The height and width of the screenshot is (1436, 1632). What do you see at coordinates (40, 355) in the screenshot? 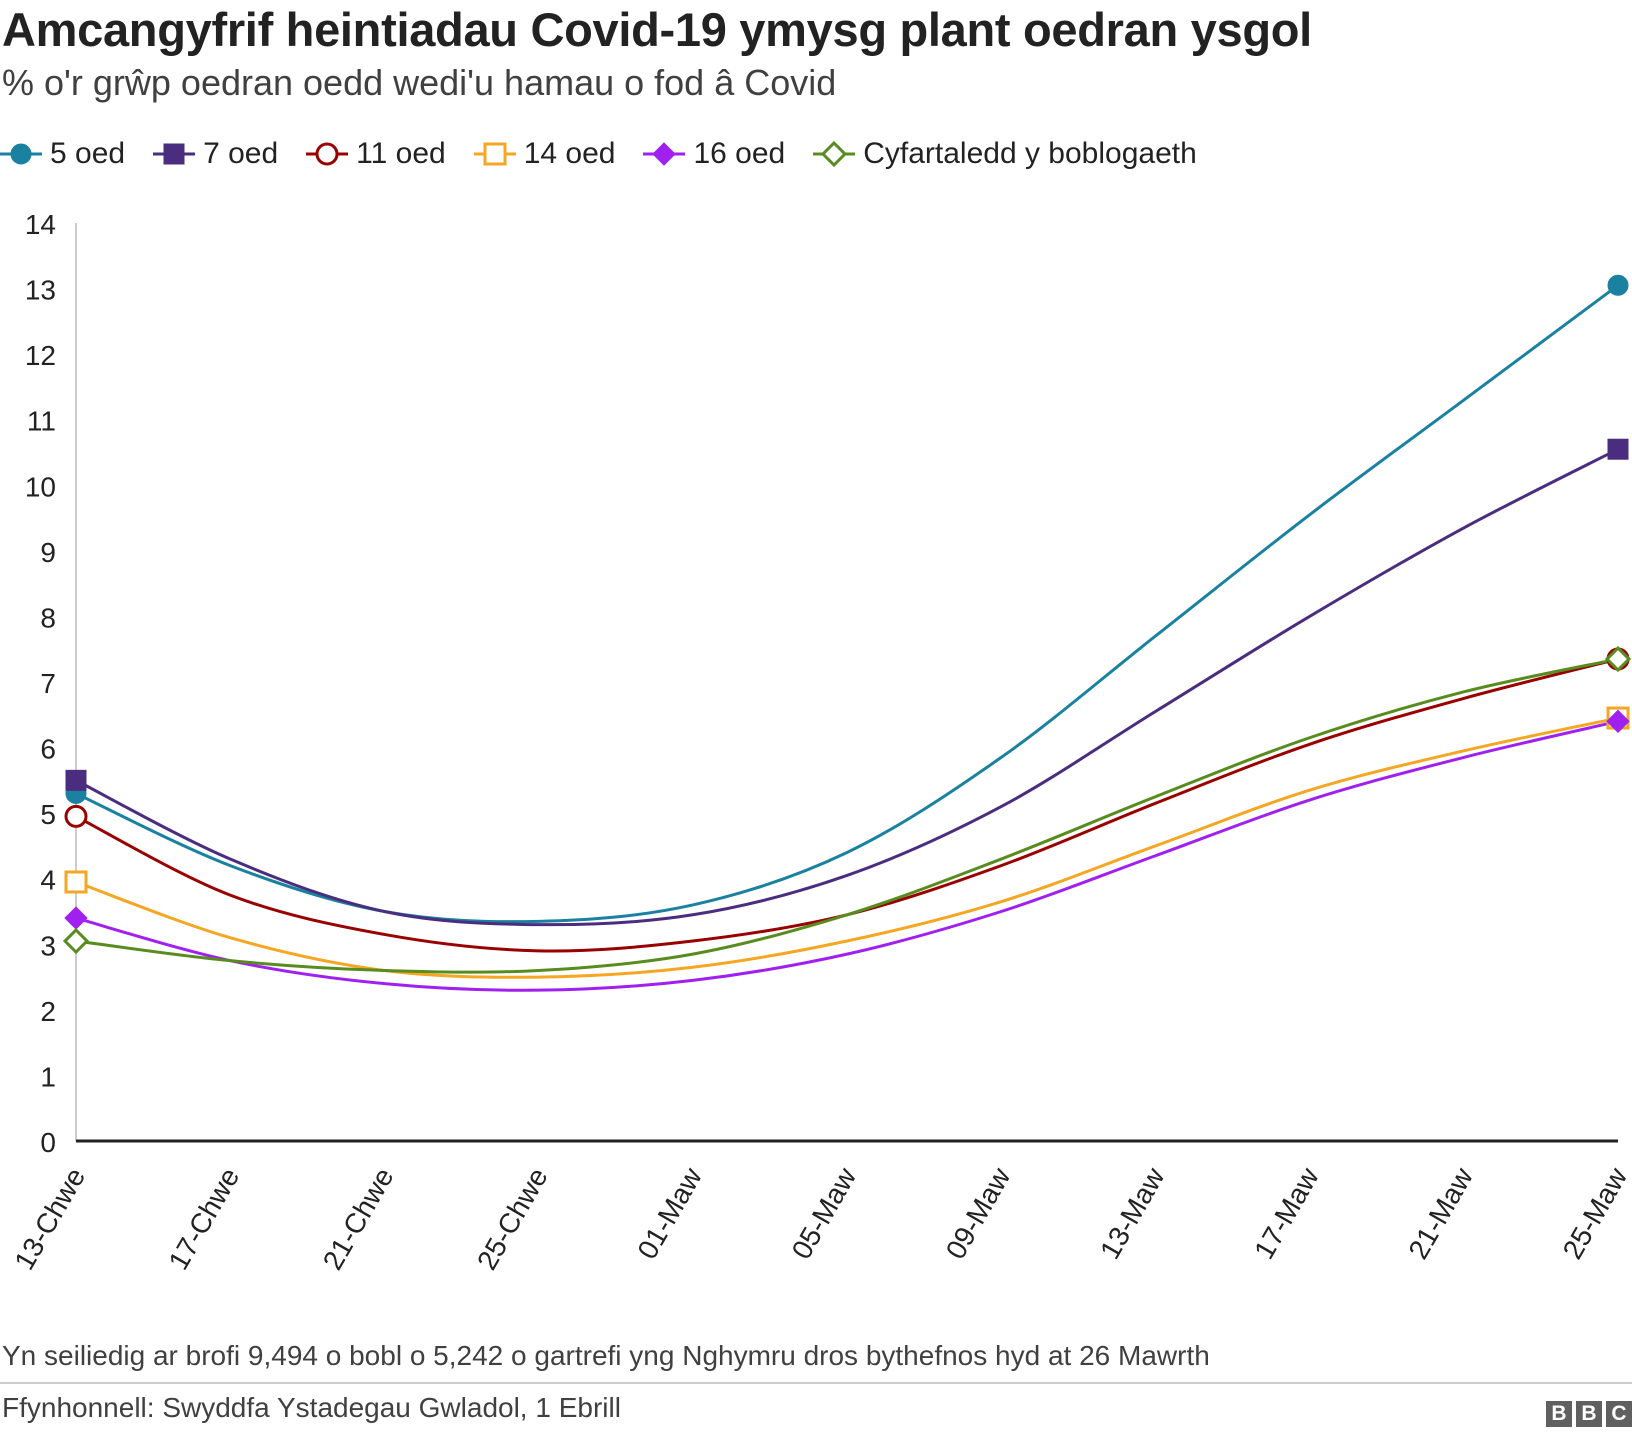
I see `y-tick-label: 12` at bounding box center [40, 355].